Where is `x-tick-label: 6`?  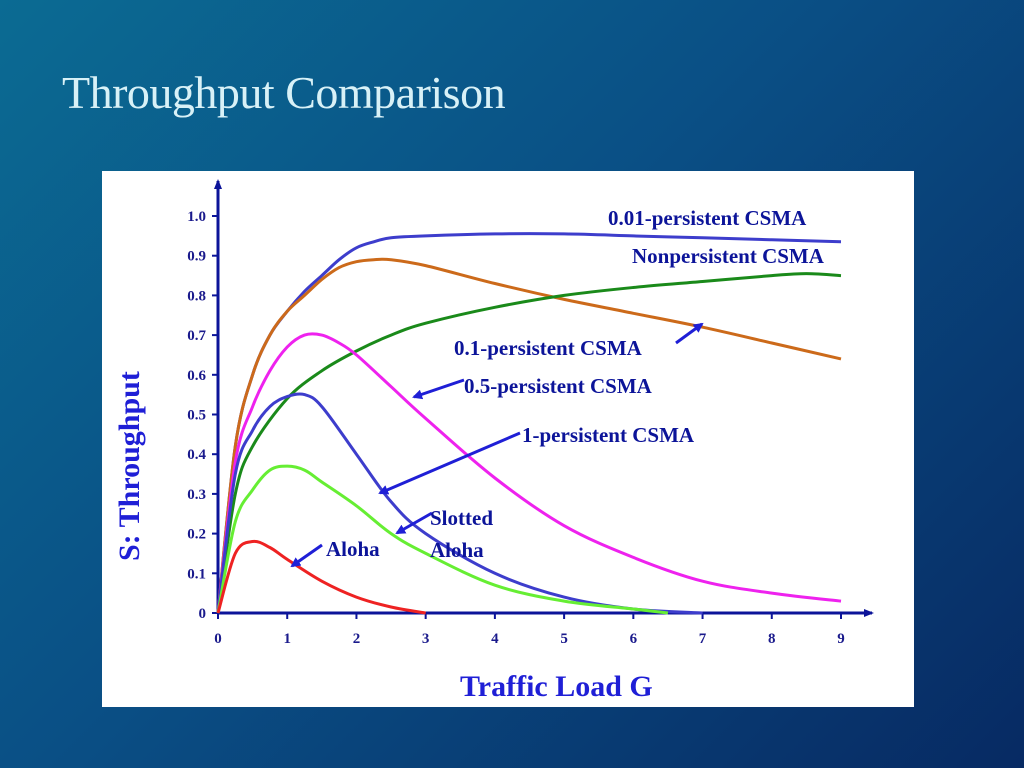
x-tick-label: 6 is located at coordinates (634, 639).